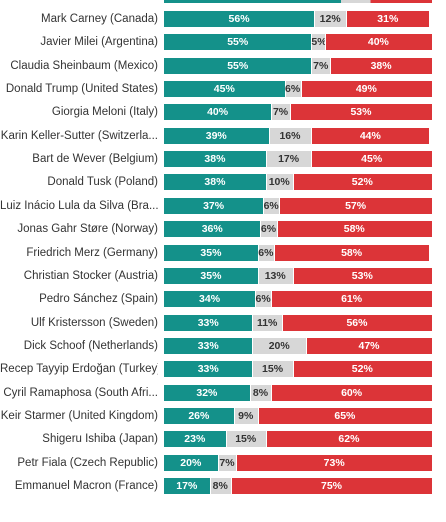  I want to click on value-label-approve: 36%, so click(212, 229).